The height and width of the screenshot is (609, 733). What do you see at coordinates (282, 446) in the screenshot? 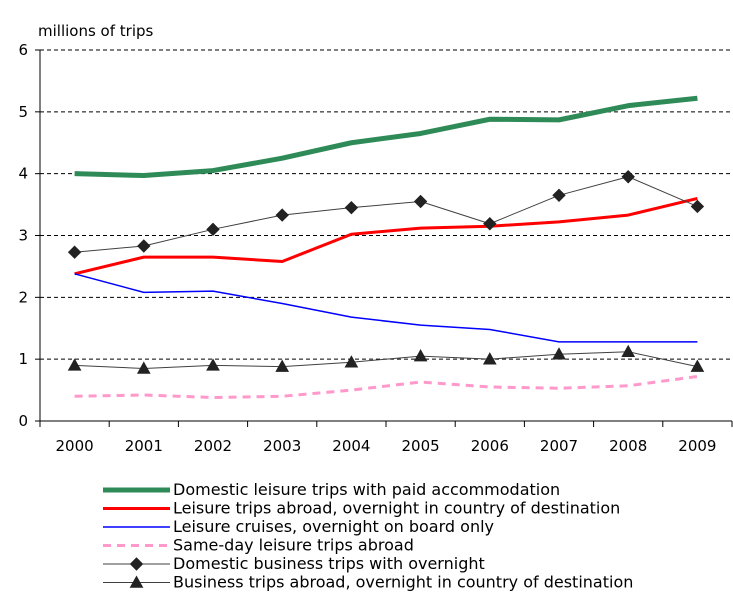
I see `x-tick-label: 2003` at bounding box center [282, 446].